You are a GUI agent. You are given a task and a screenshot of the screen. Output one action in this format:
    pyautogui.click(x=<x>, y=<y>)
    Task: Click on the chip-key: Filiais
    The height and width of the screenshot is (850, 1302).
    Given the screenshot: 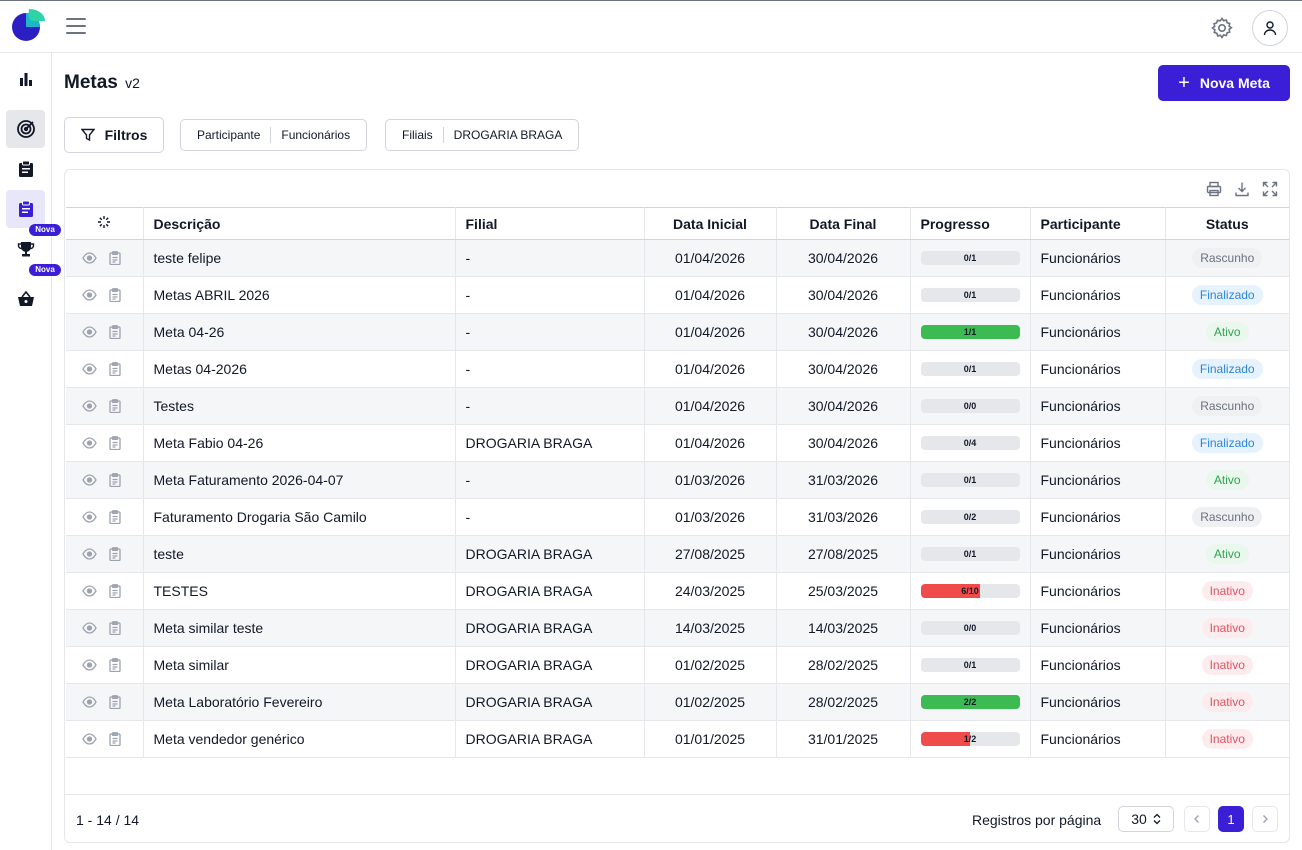 What is the action you would take?
    pyautogui.click(x=415, y=135)
    